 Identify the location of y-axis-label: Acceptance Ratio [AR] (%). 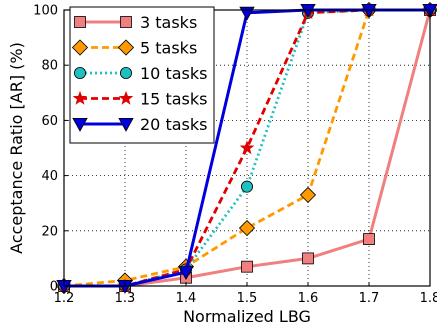
(16, 148).